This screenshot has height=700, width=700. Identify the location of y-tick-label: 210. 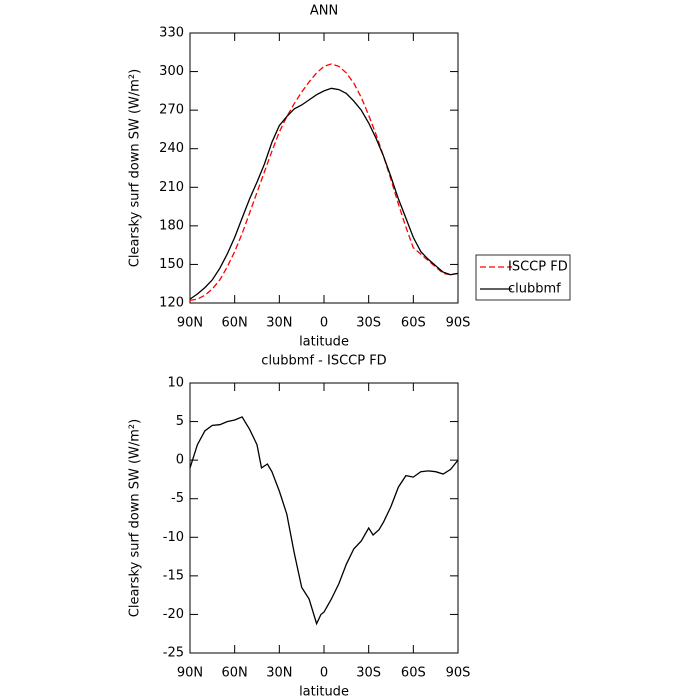
(171, 187).